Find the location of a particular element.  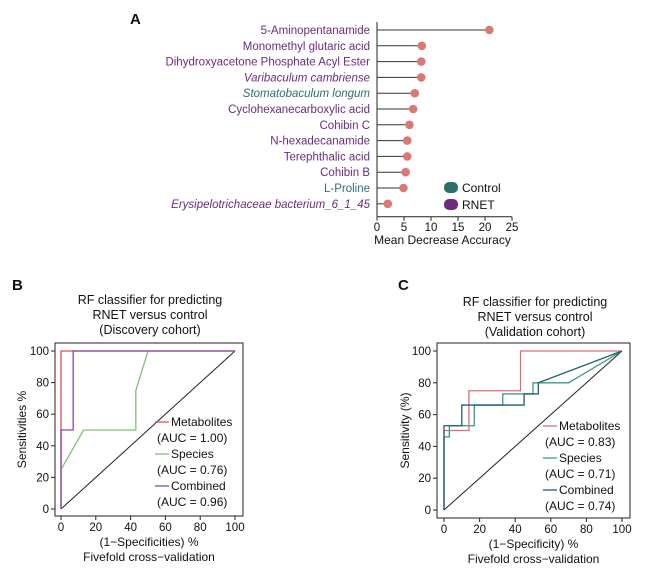

panel-label: B is located at coordinates (17, 285).